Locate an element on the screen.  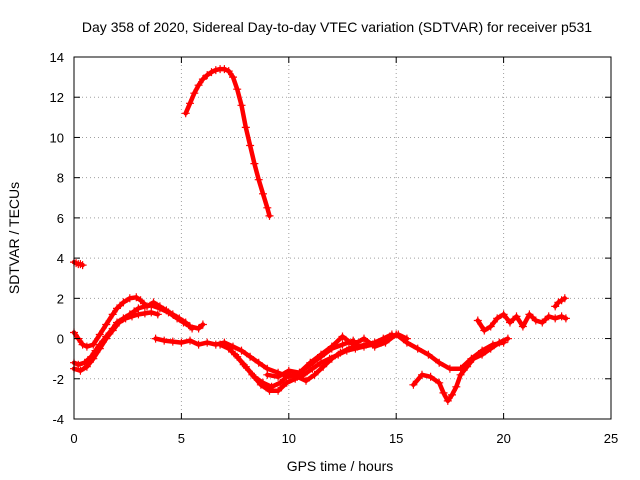
y-tick-label: 0 is located at coordinates (60, 339).